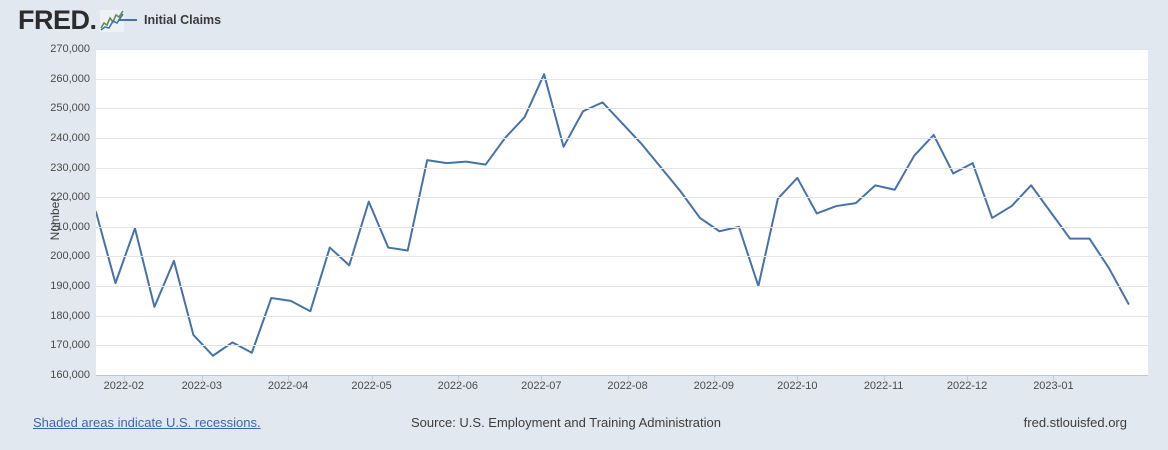  Describe the element at coordinates (70, 256) in the screenshot. I see `y-tick-label: 200,000` at that location.